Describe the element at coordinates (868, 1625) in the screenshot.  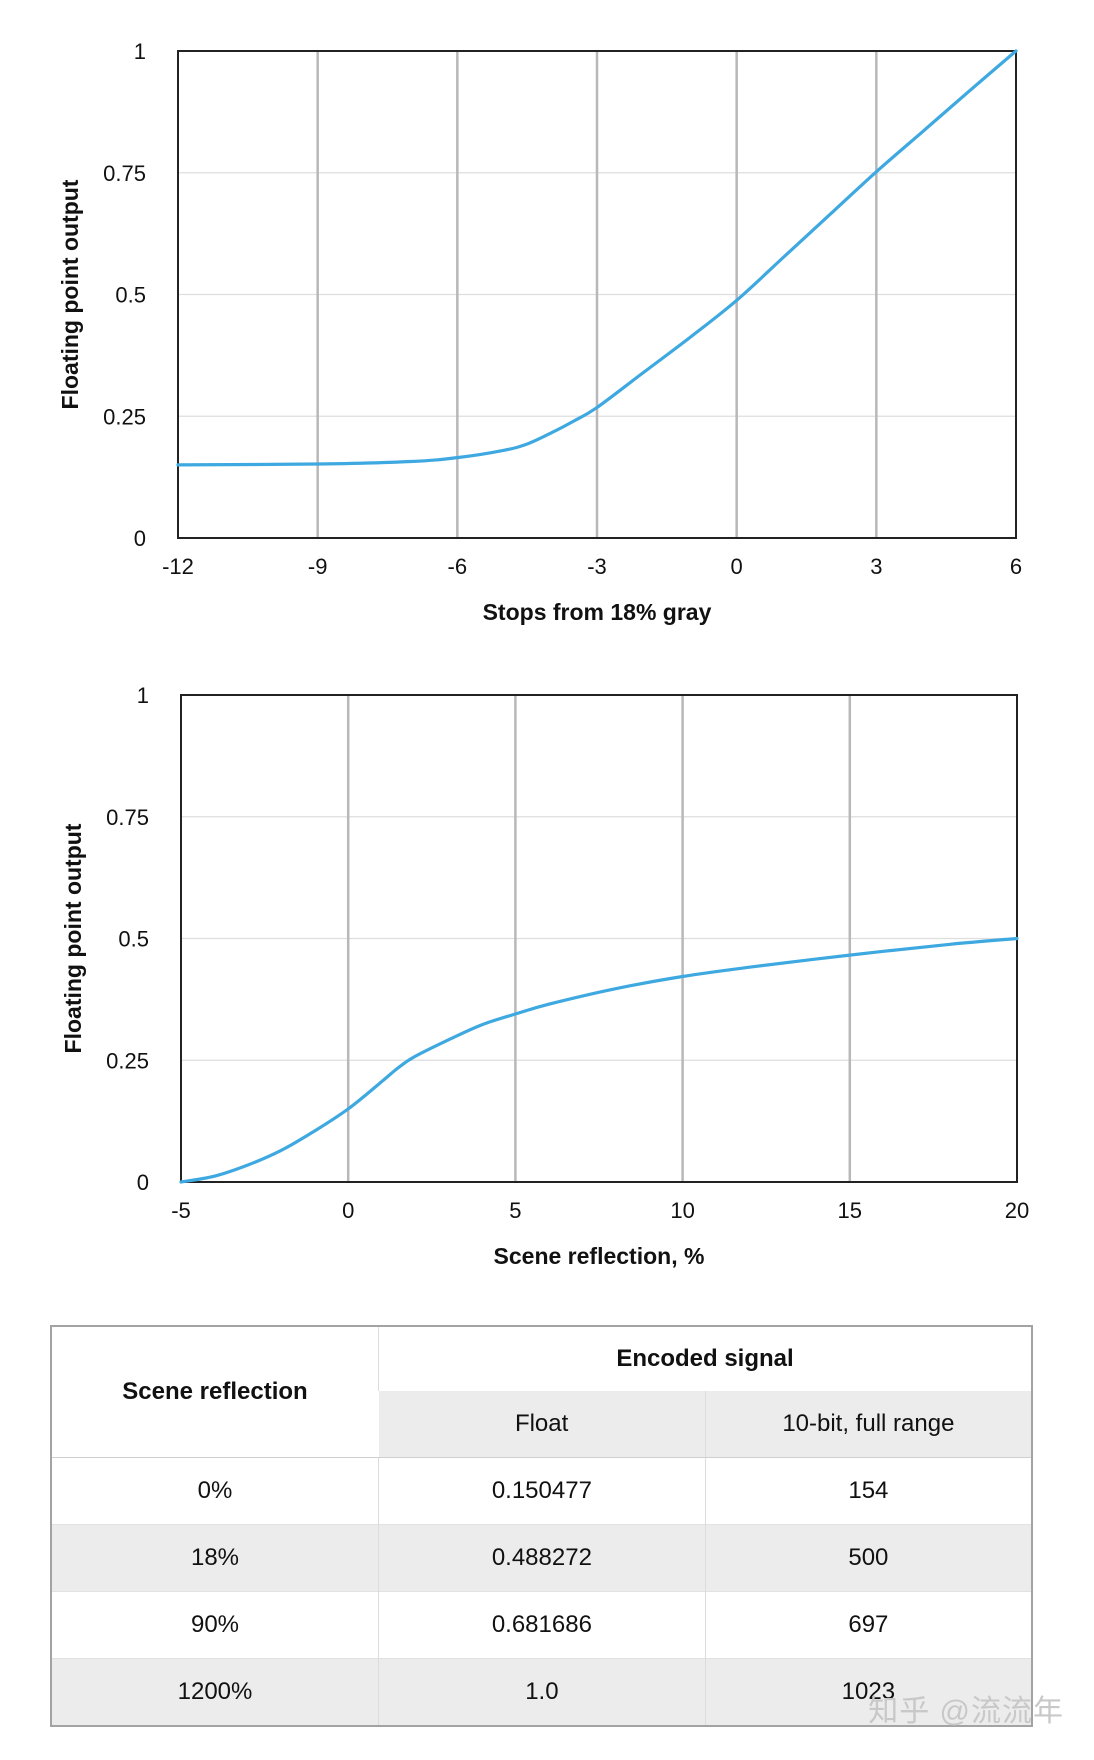
I see `cell-10bit: 697` at that location.